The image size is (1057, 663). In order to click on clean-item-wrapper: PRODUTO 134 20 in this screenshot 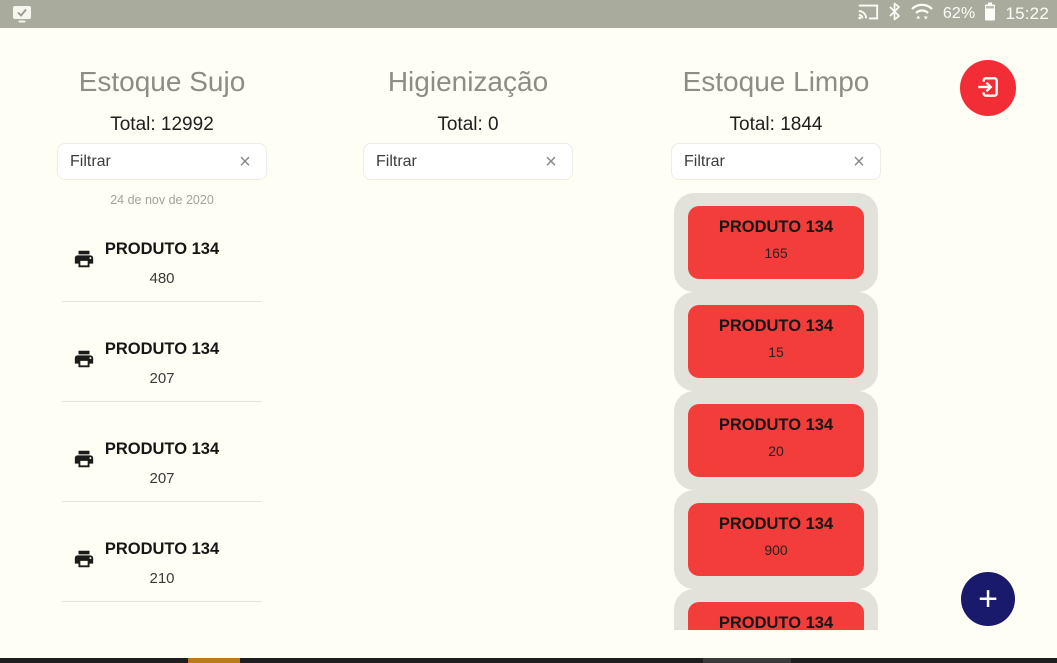, I will do `click(776, 440)`.